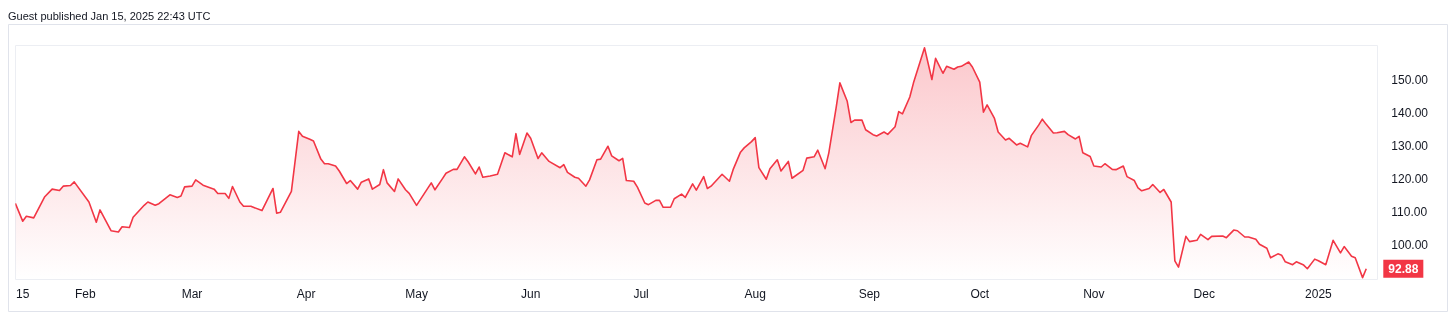 This screenshot has width=1456, height=323. I want to click on y-tick-label: 120.00, so click(1410, 178).